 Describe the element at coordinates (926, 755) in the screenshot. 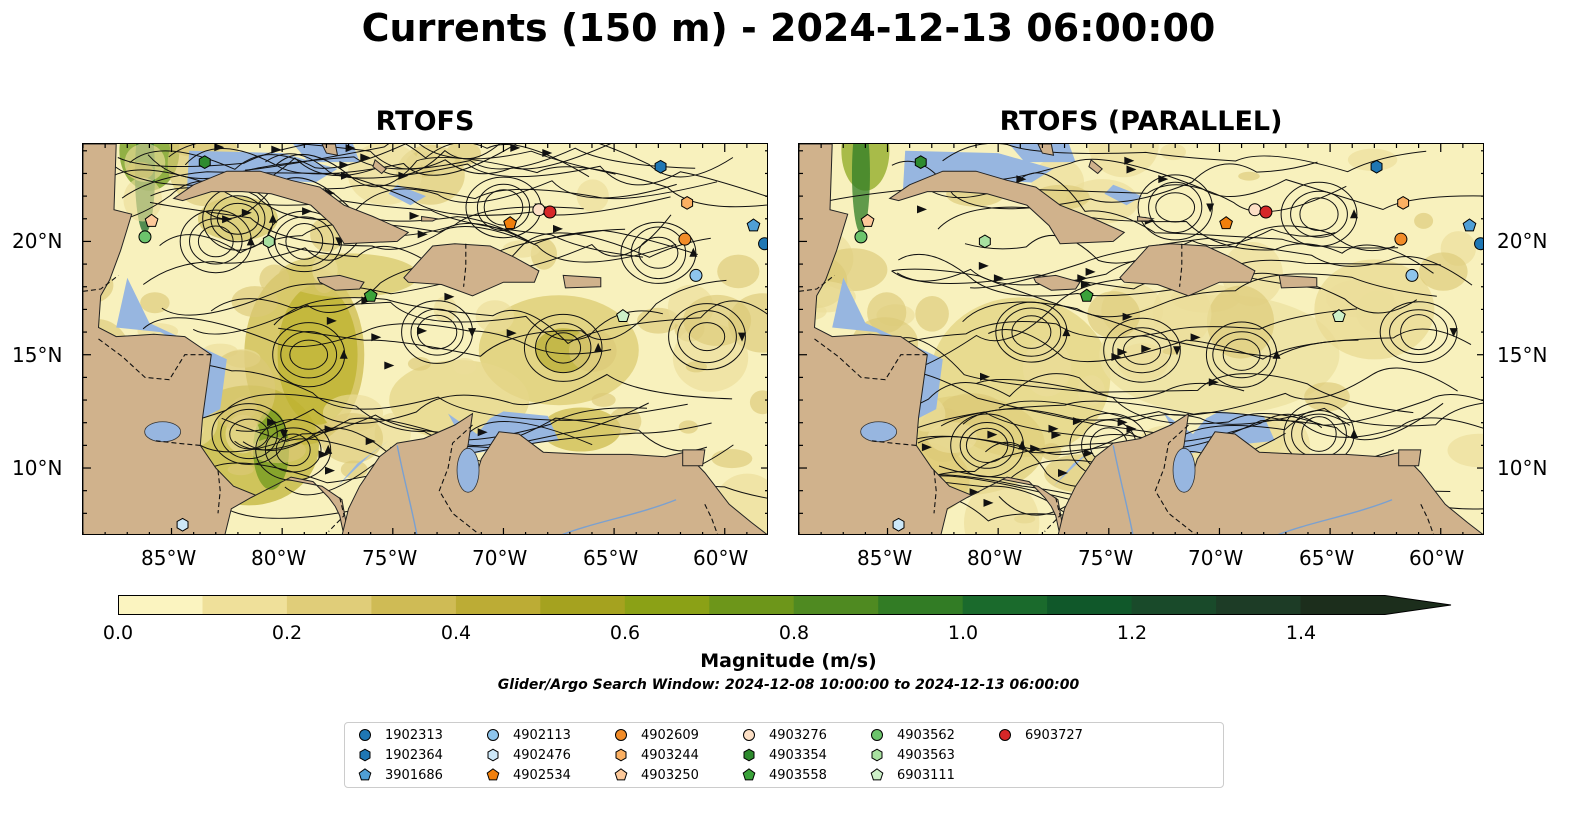

I see `legend-label: 4903563` at that location.